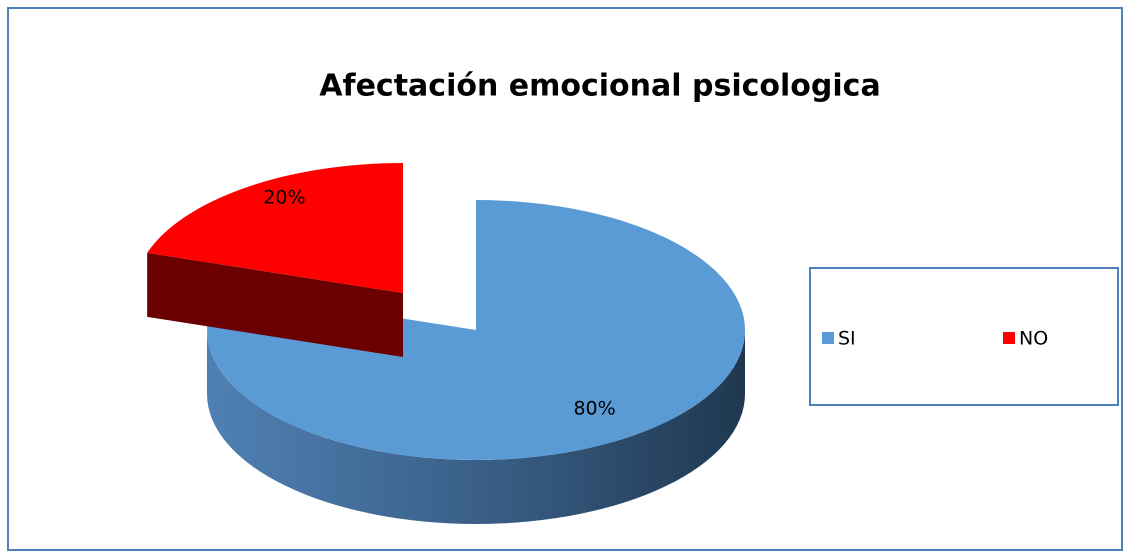 The height and width of the screenshot is (558, 1132). What do you see at coordinates (594, 408) in the screenshot?
I see `data-label: 80%` at bounding box center [594, 408].